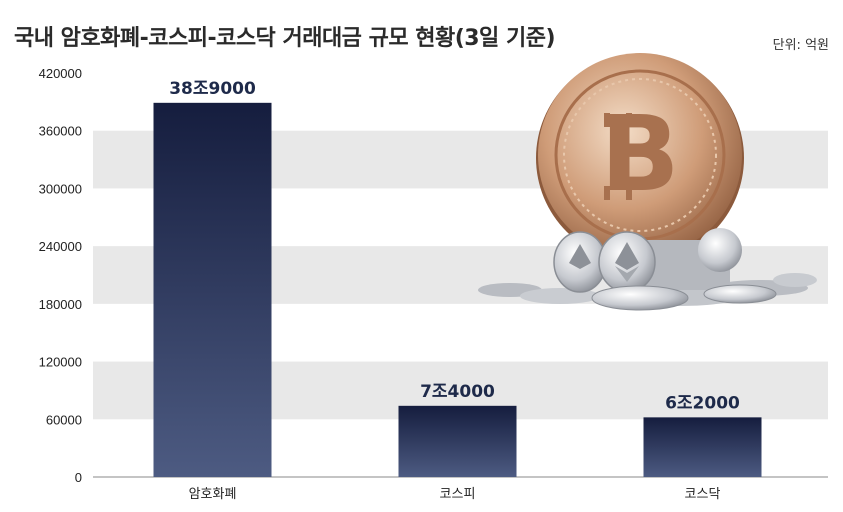 This screenshot has height=512, width=843. What do you see at coordinates (702, 403) in the screenshot?
I see `data-label: 6조2000` at bounding box center [702, 403].